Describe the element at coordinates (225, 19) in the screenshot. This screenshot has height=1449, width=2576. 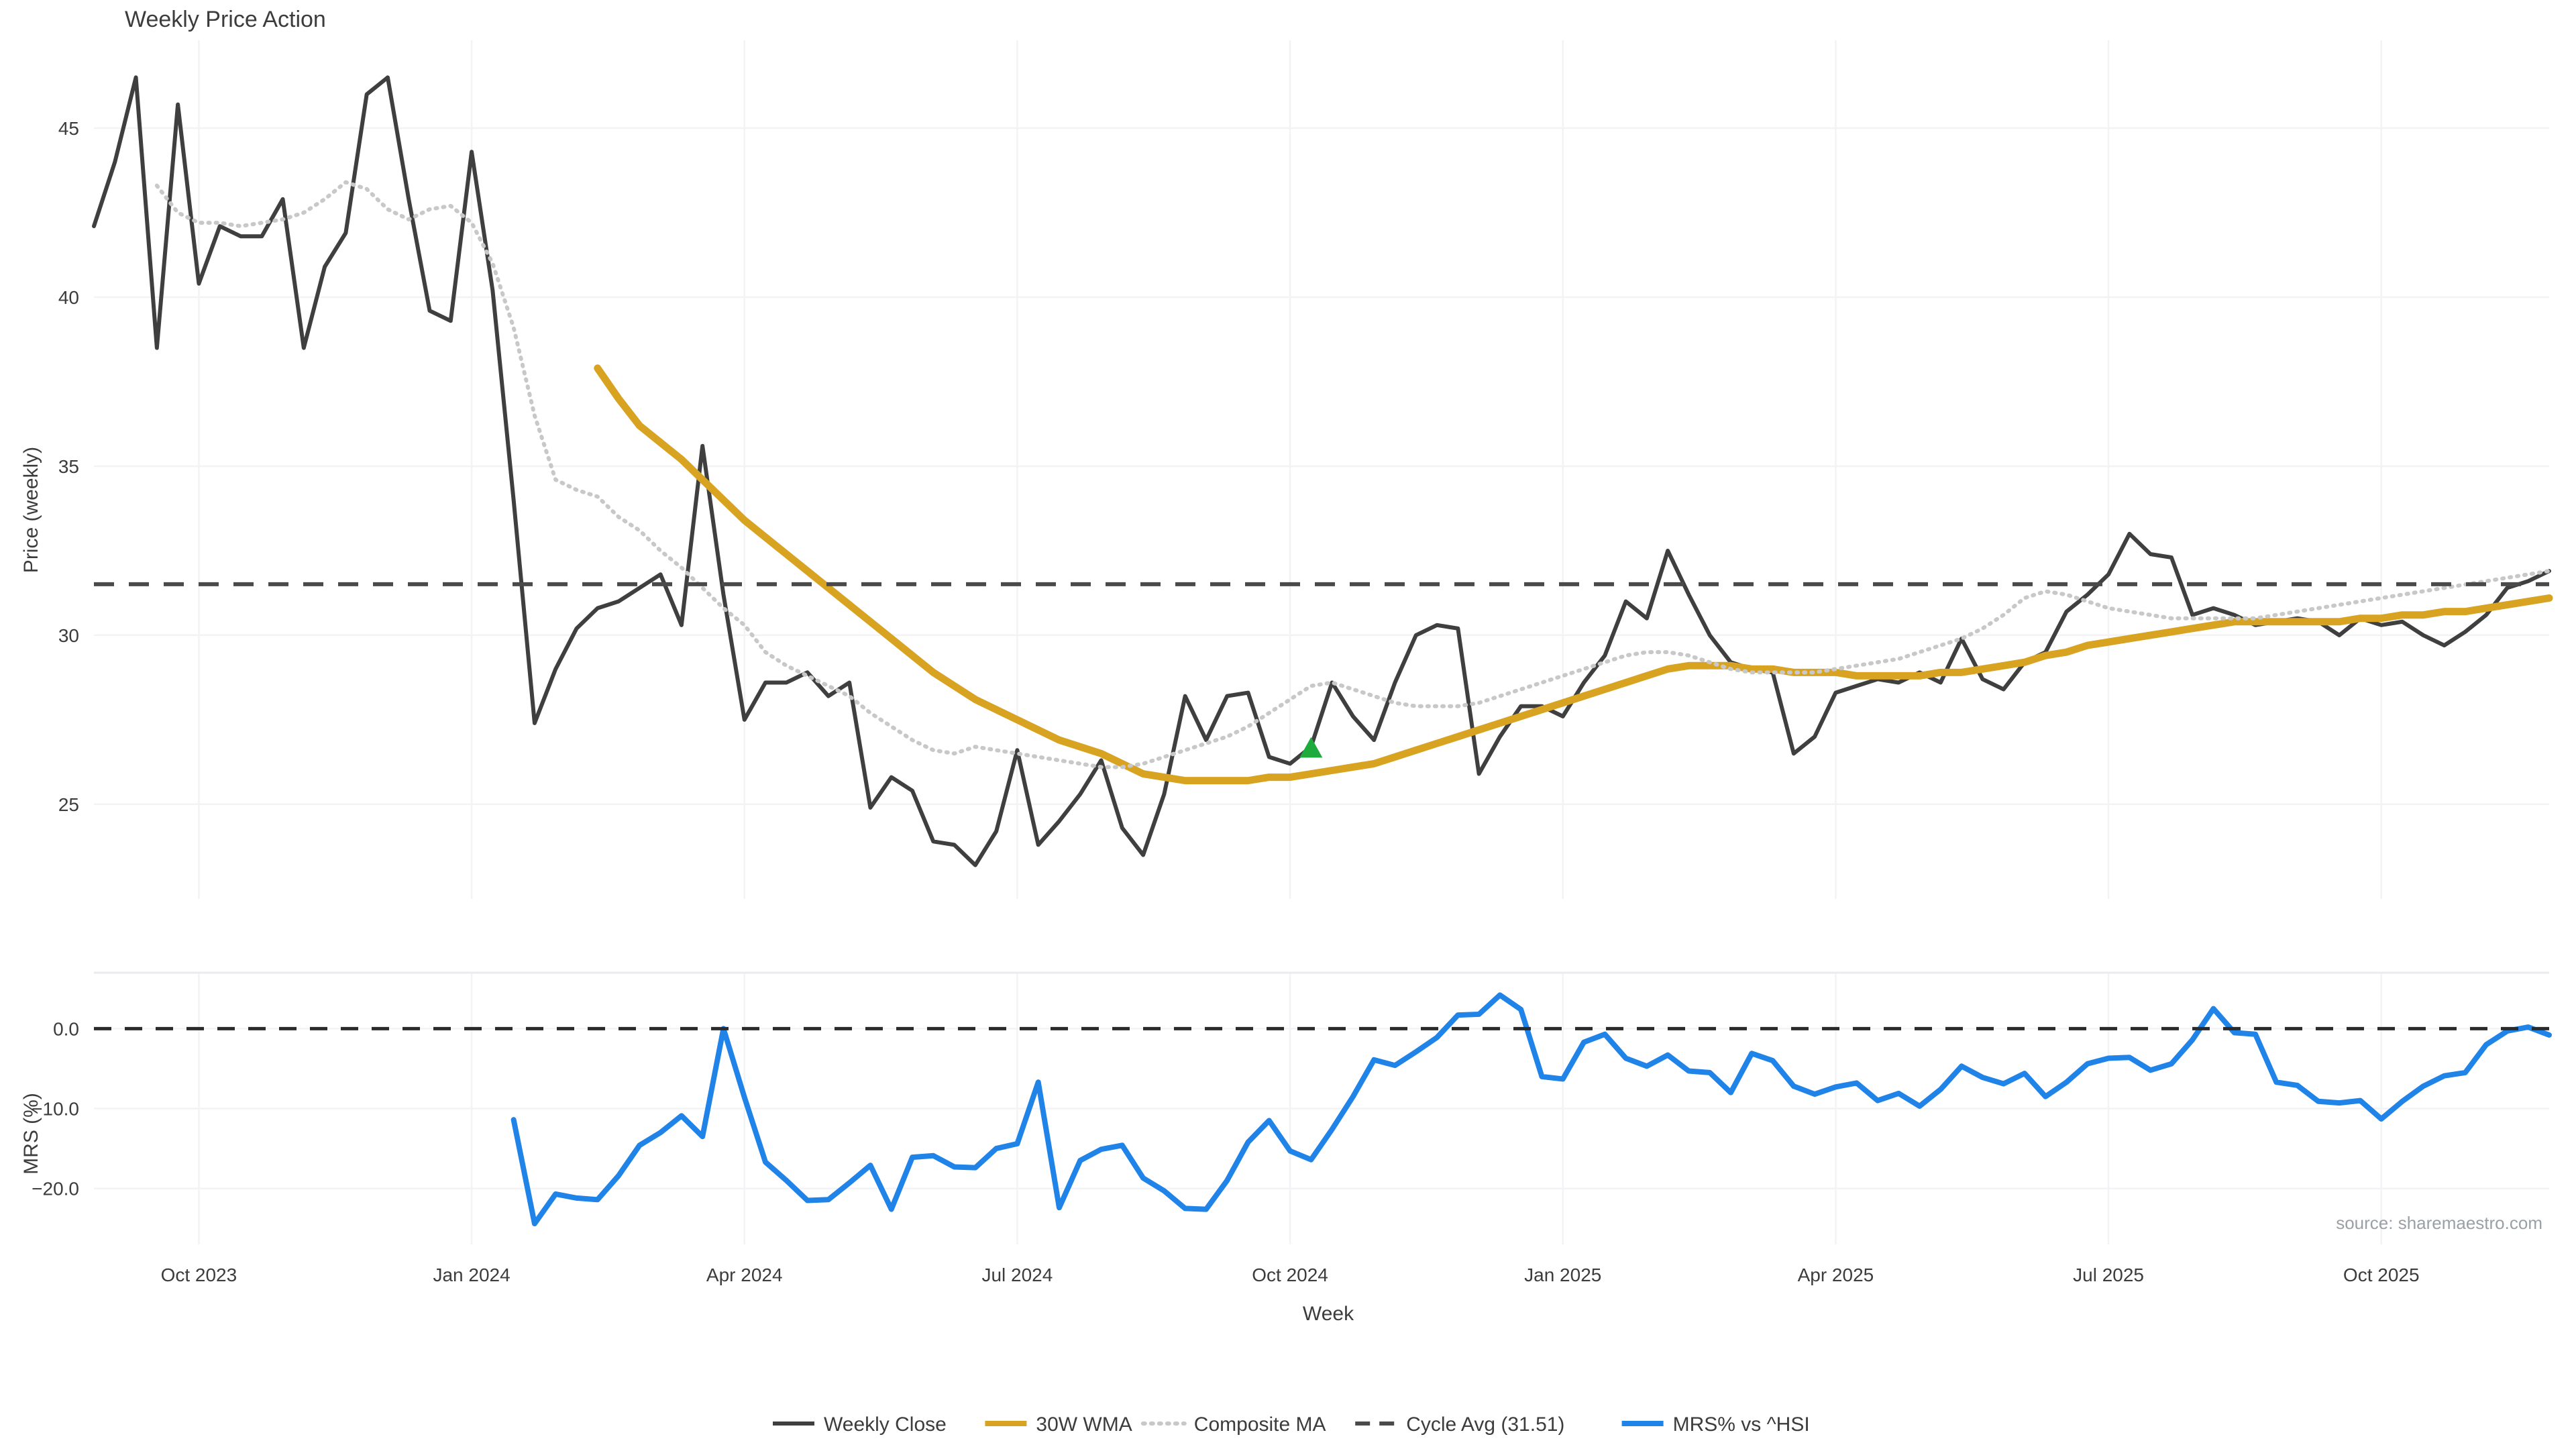
I see `page-title: Weekly Price Action` at that location.